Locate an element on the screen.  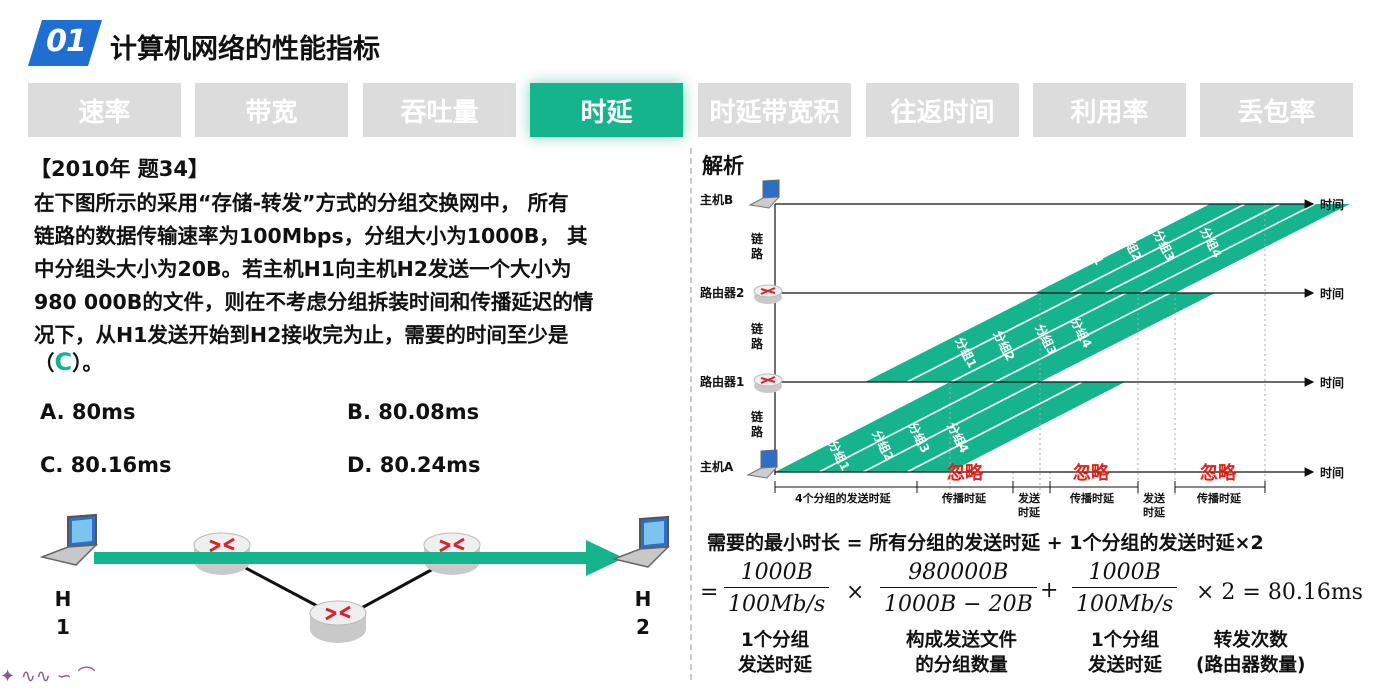
caption-4: 转发次数 (路由器数量) is located at coordinates (1250, 653).